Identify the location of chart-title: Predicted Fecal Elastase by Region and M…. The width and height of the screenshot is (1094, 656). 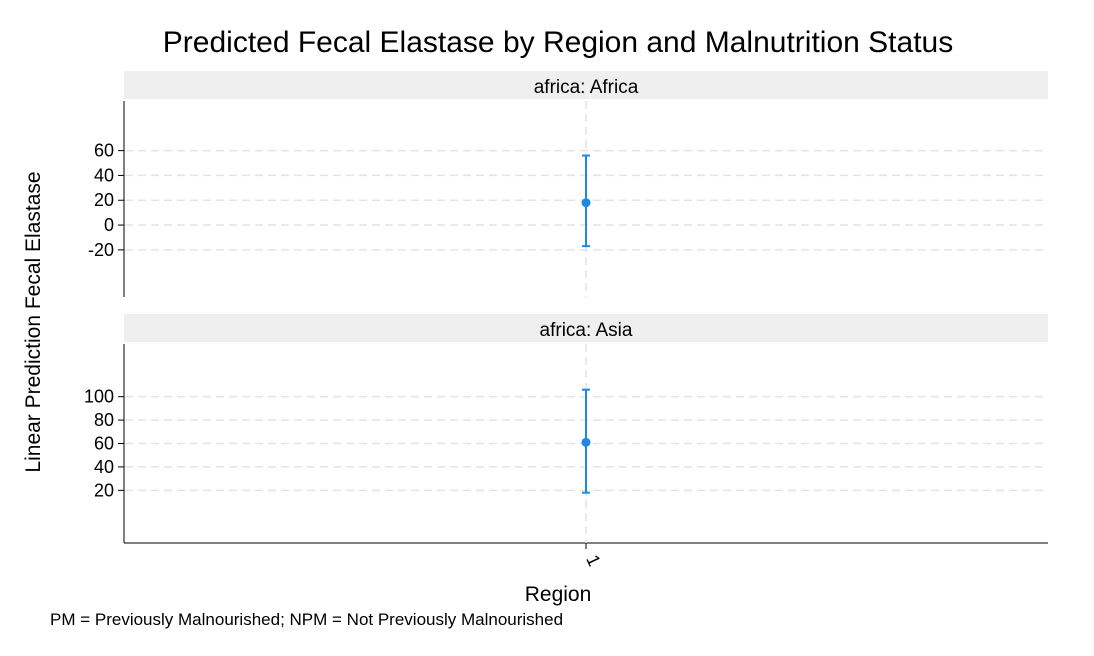
(558, 42).